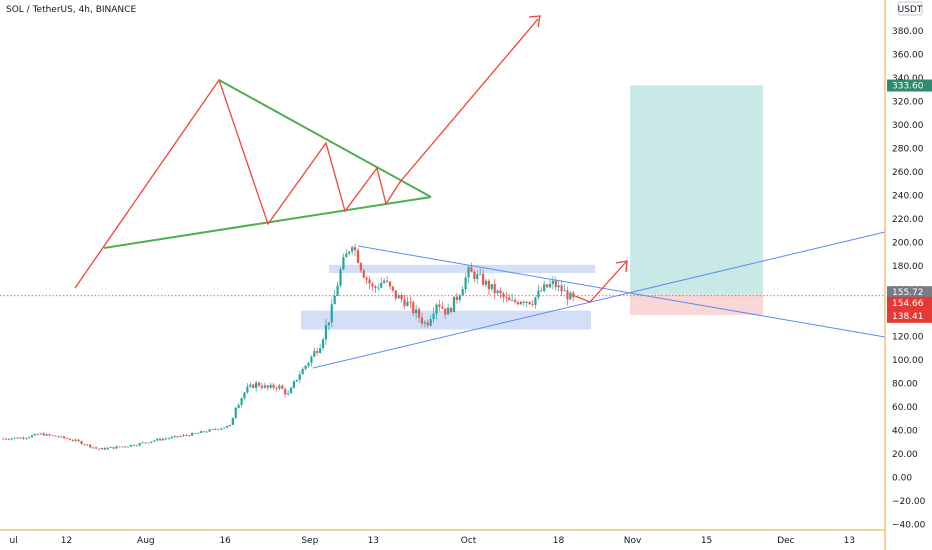 This screenshot has height=550, width=932. I want to click on x-tick-label: 12, so click(66, 541).